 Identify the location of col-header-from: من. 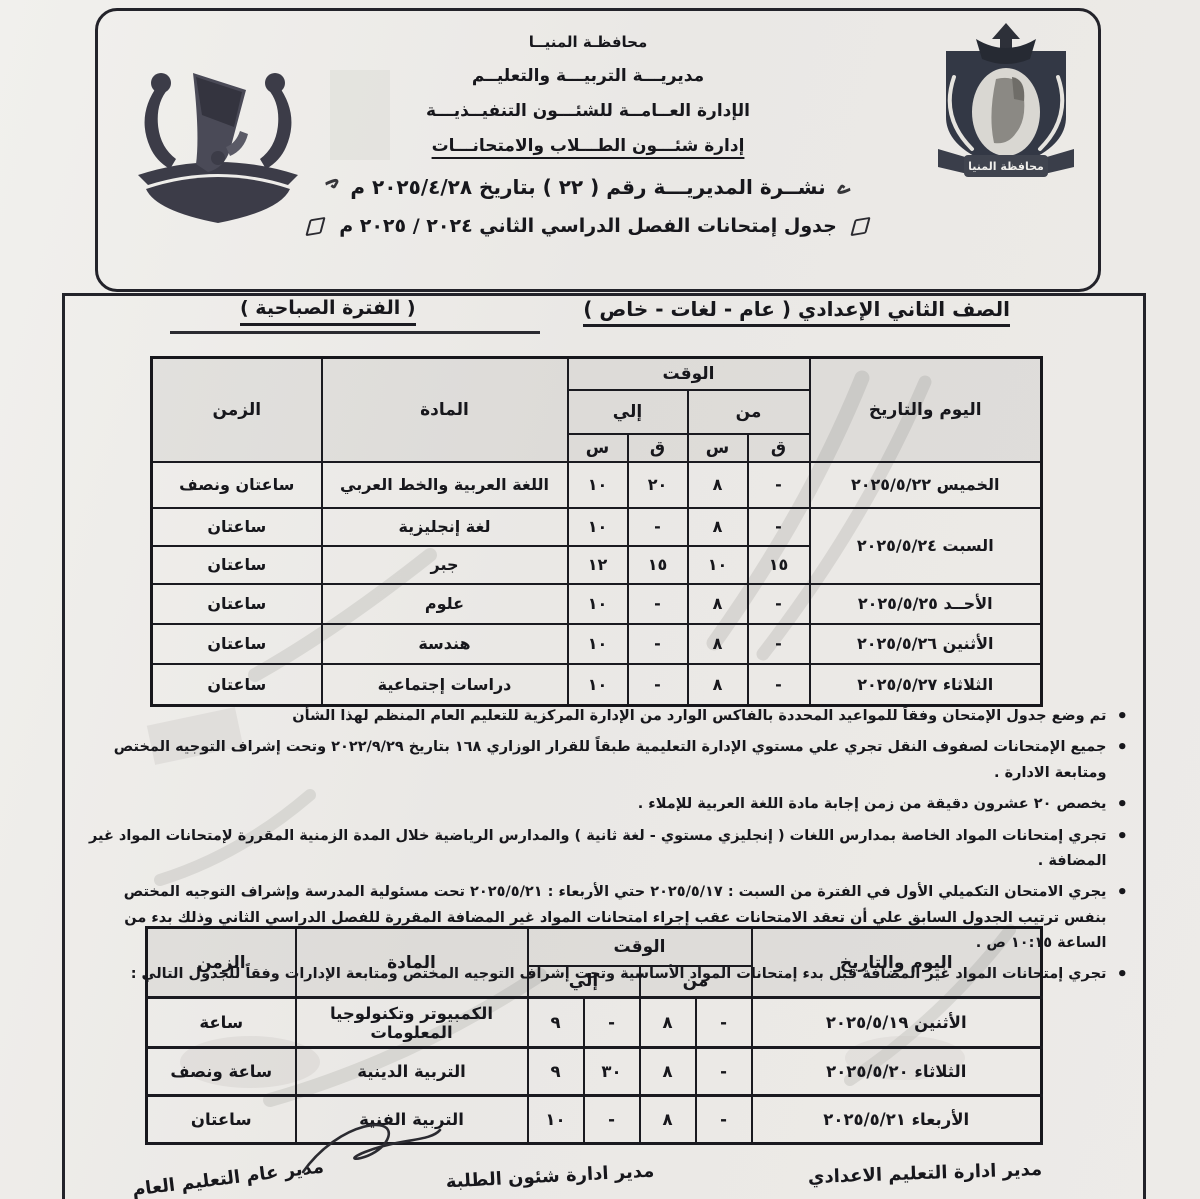
(748, 411).